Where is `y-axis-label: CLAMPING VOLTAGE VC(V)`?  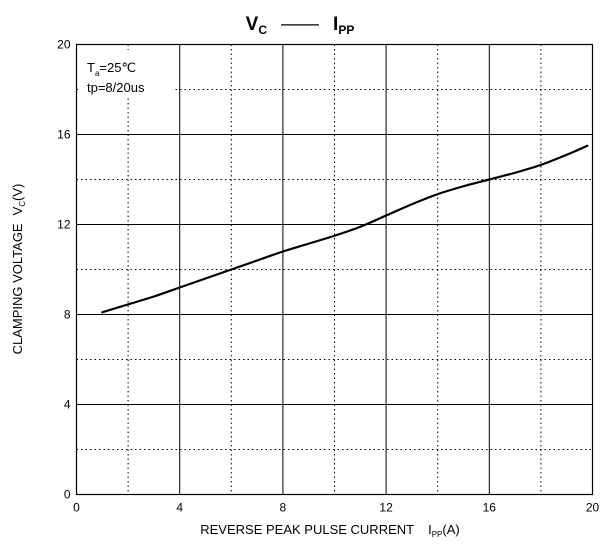
y-axis-label: CLAMPING VOLTAGE VC(V) is located at coordinates (18, 269).